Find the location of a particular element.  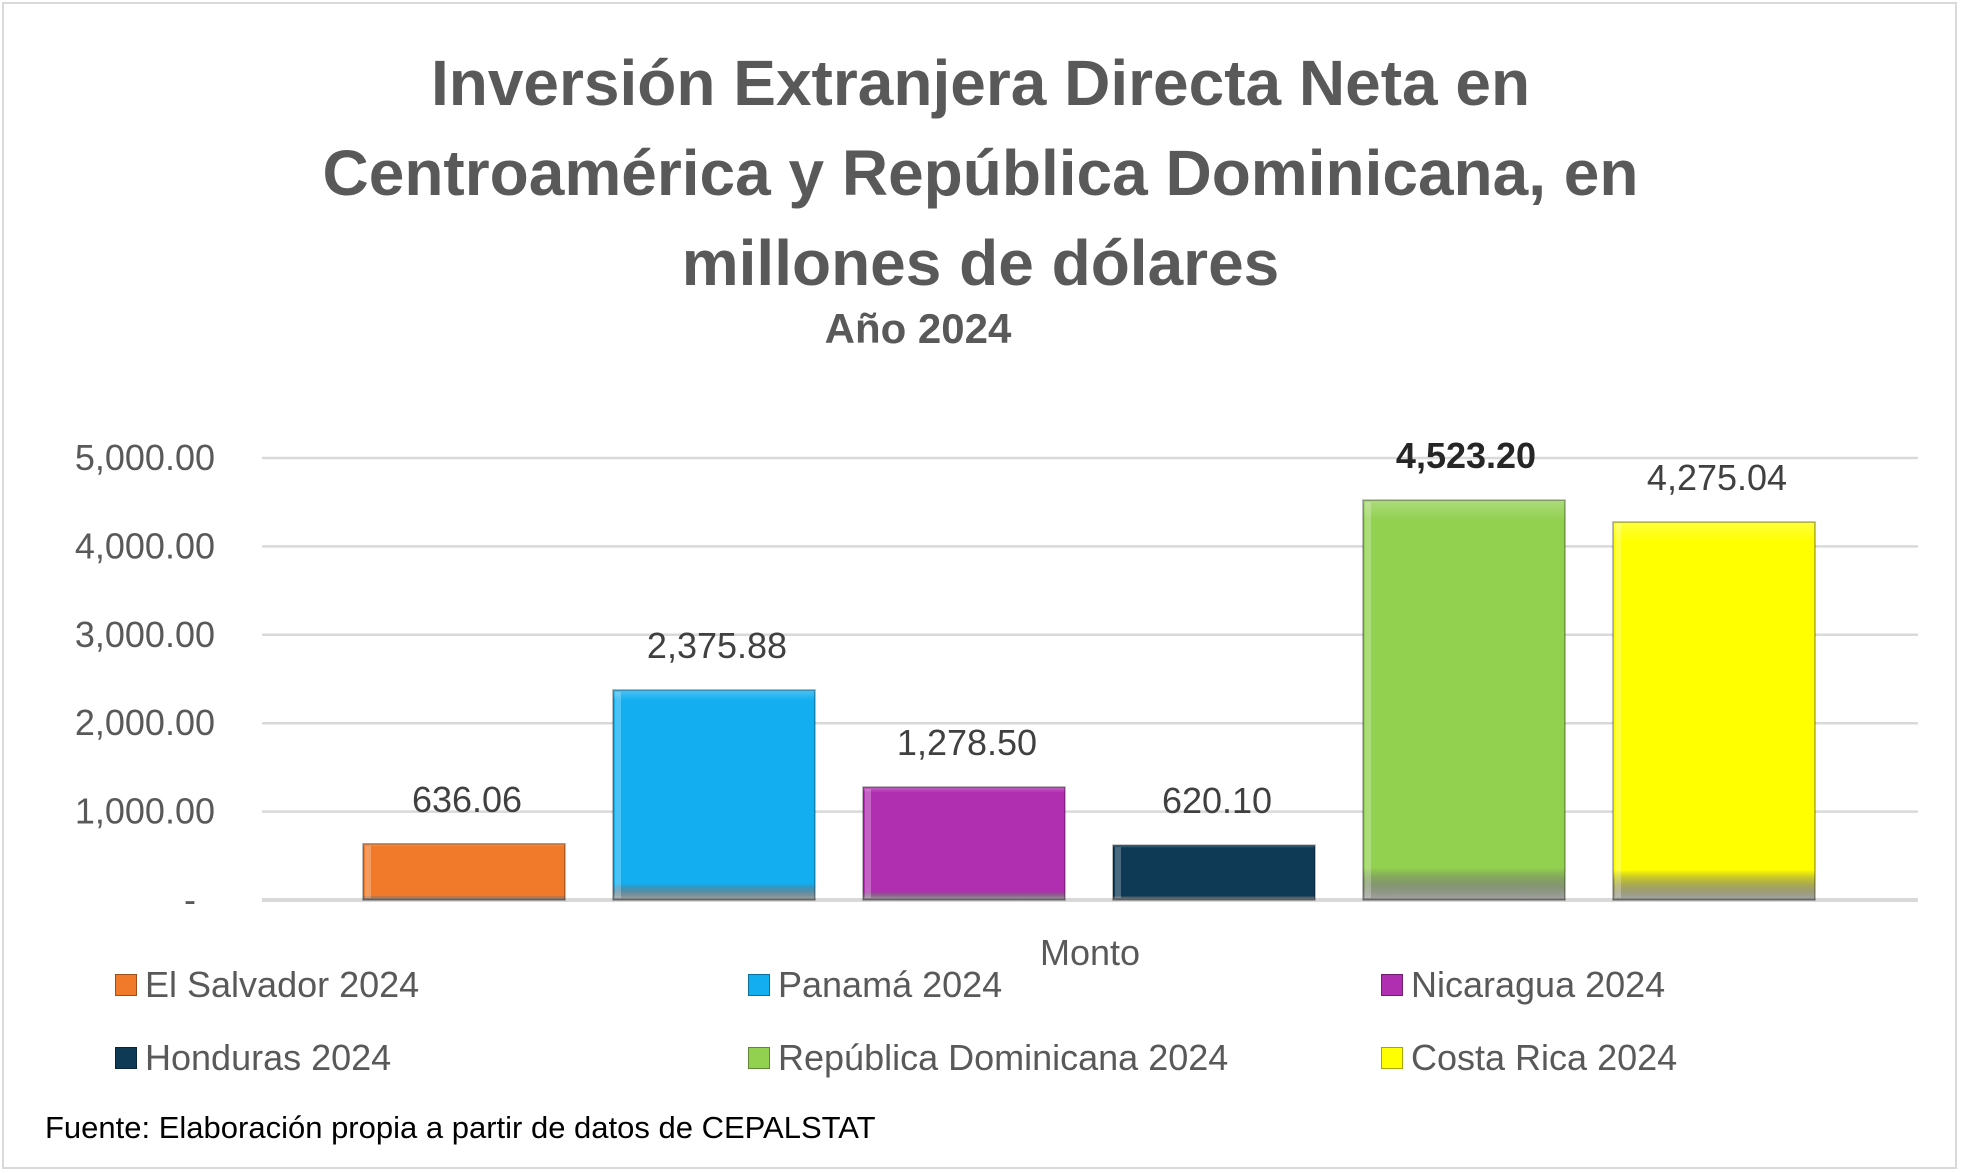

data-label-3: 1,278.50 is located at coordinates (967, 742).